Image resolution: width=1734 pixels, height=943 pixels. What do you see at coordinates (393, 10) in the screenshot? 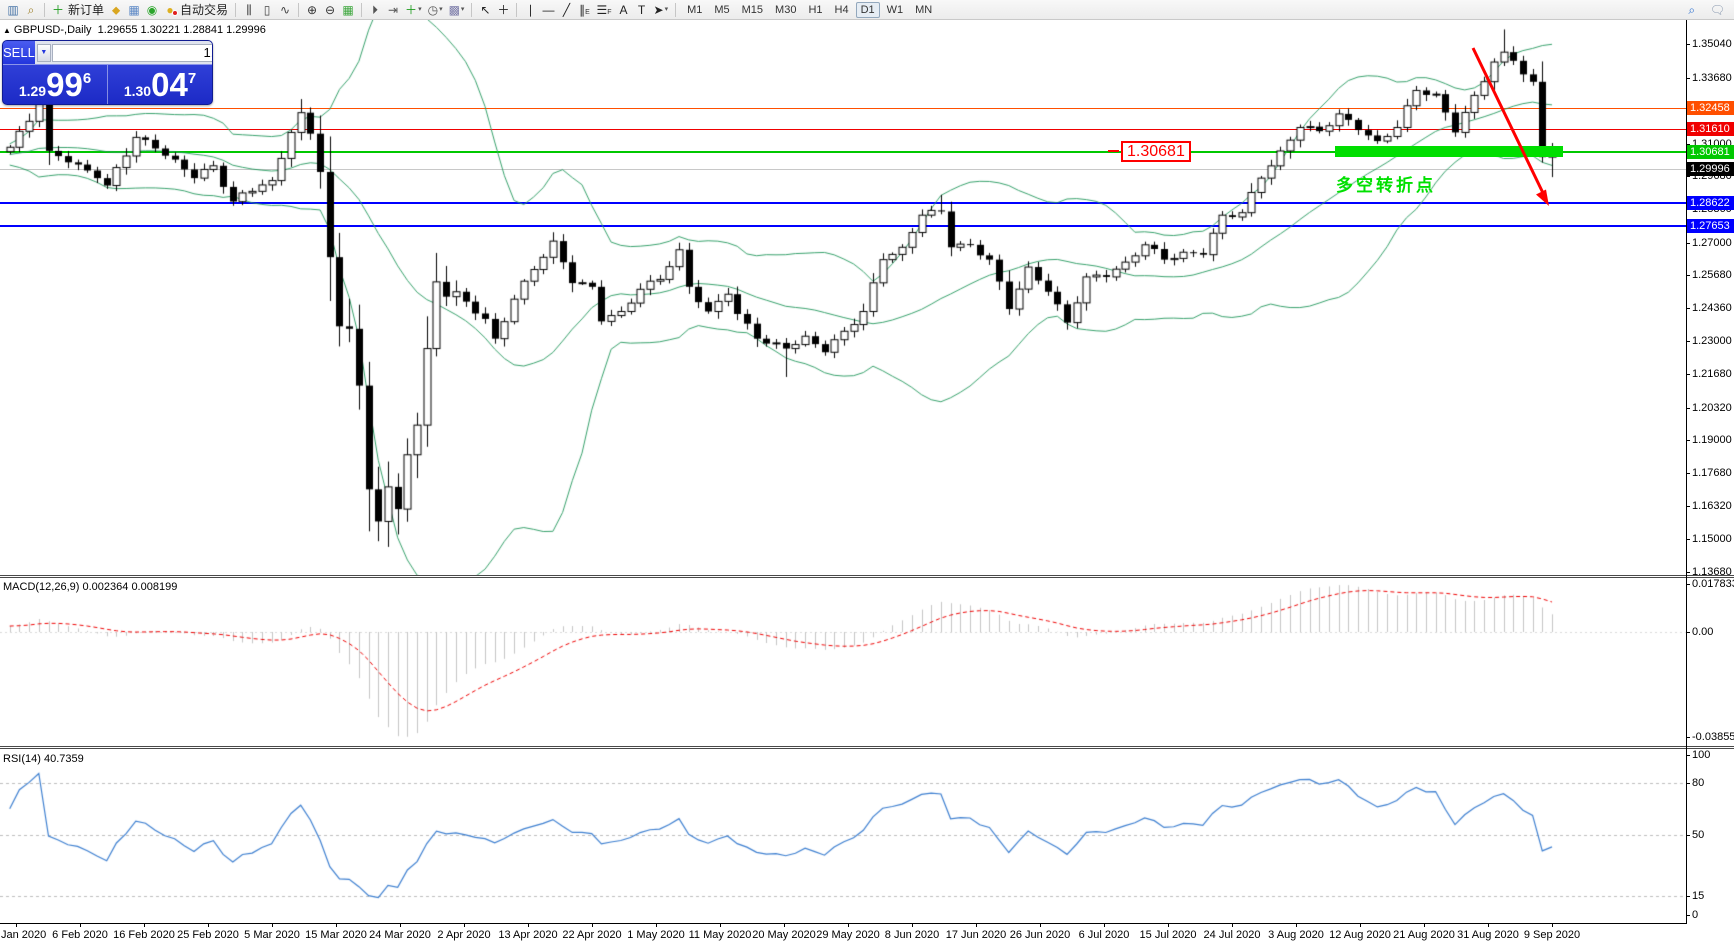
I see `chart-shift-icon: ⇥` at bounding box center [393, 10].